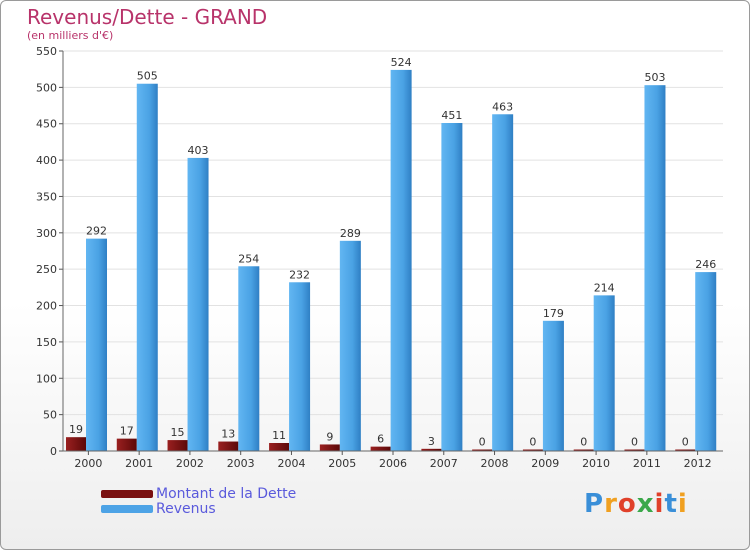 This screenshot has width=750, height=550. I want to click on data-label-revenus-2008: 463, so click(502, 106).